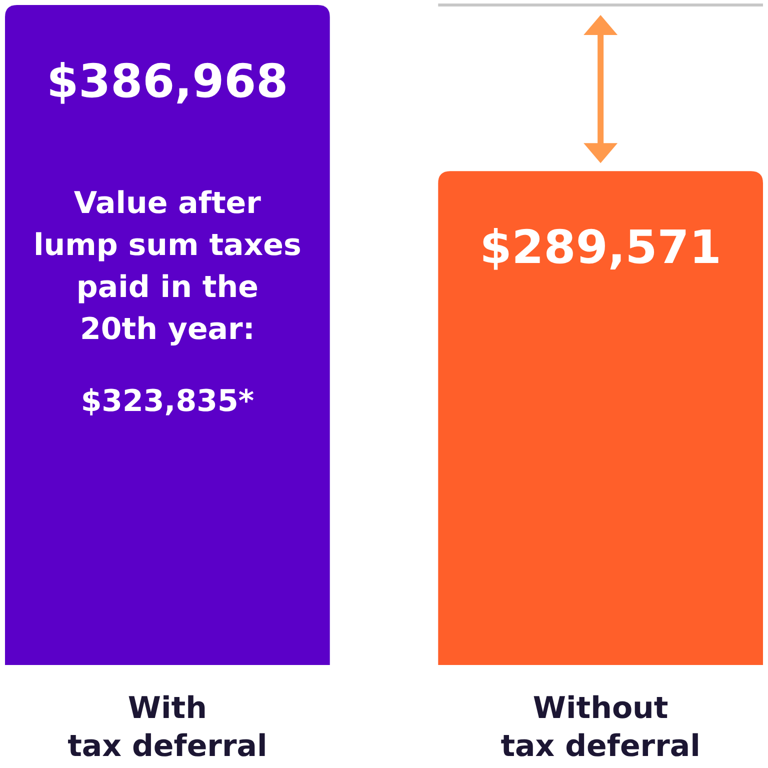 This screenshot has height=768, width=768. I want to click on data-label: $386,968, so click(167, 81).